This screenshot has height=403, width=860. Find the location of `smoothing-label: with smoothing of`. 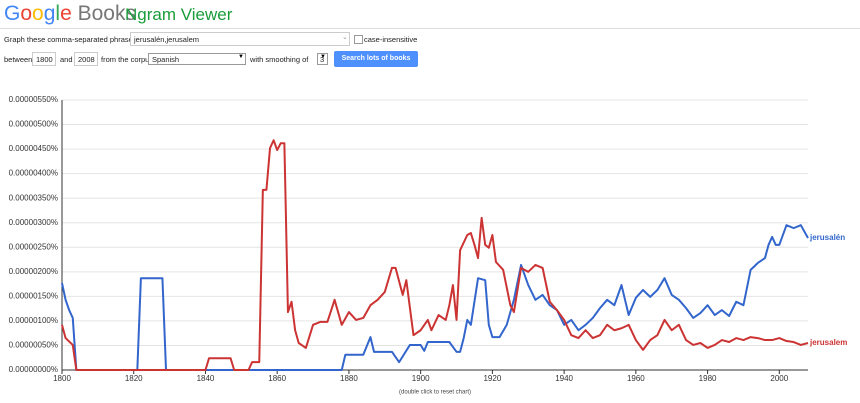

smoothing-label: with smoothing of is located at coordinates (279, 59).